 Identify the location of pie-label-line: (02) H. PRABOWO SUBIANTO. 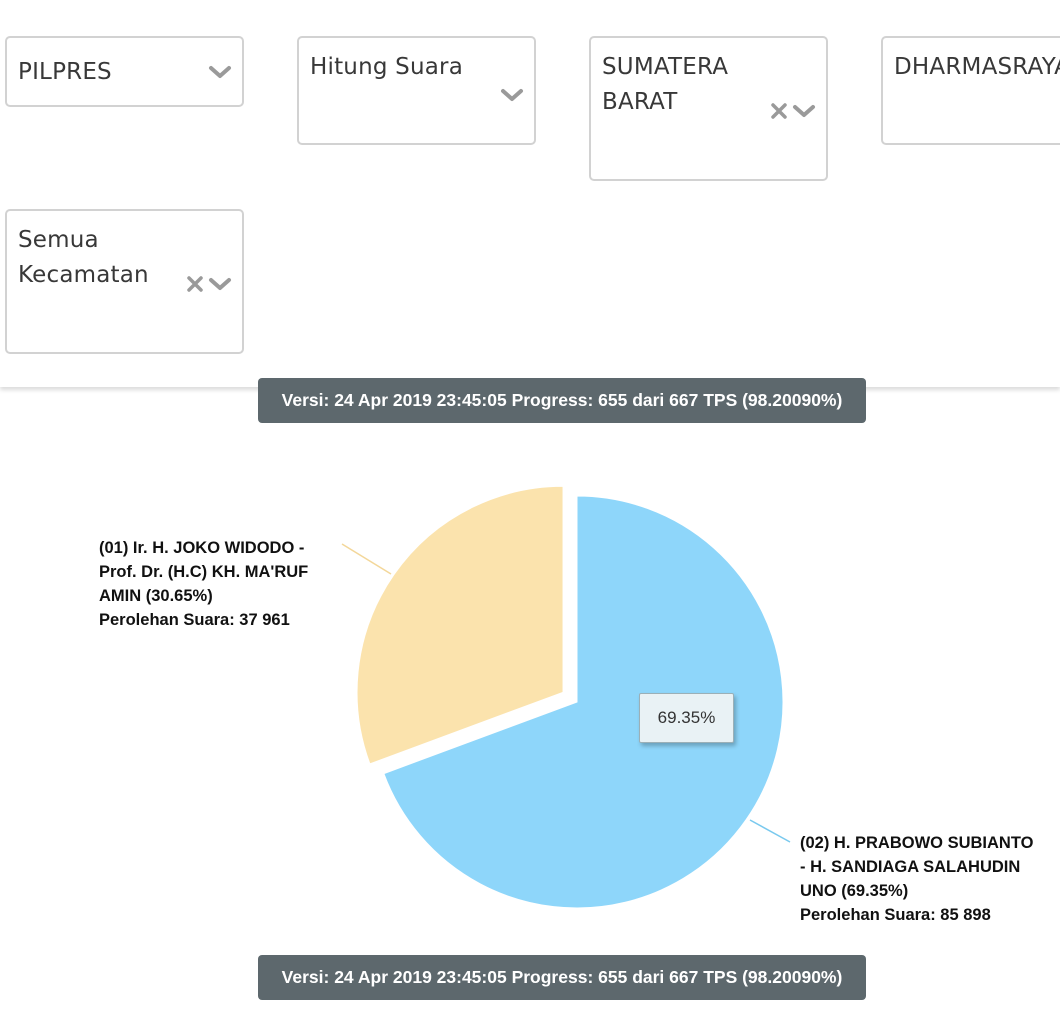
(917, 843).